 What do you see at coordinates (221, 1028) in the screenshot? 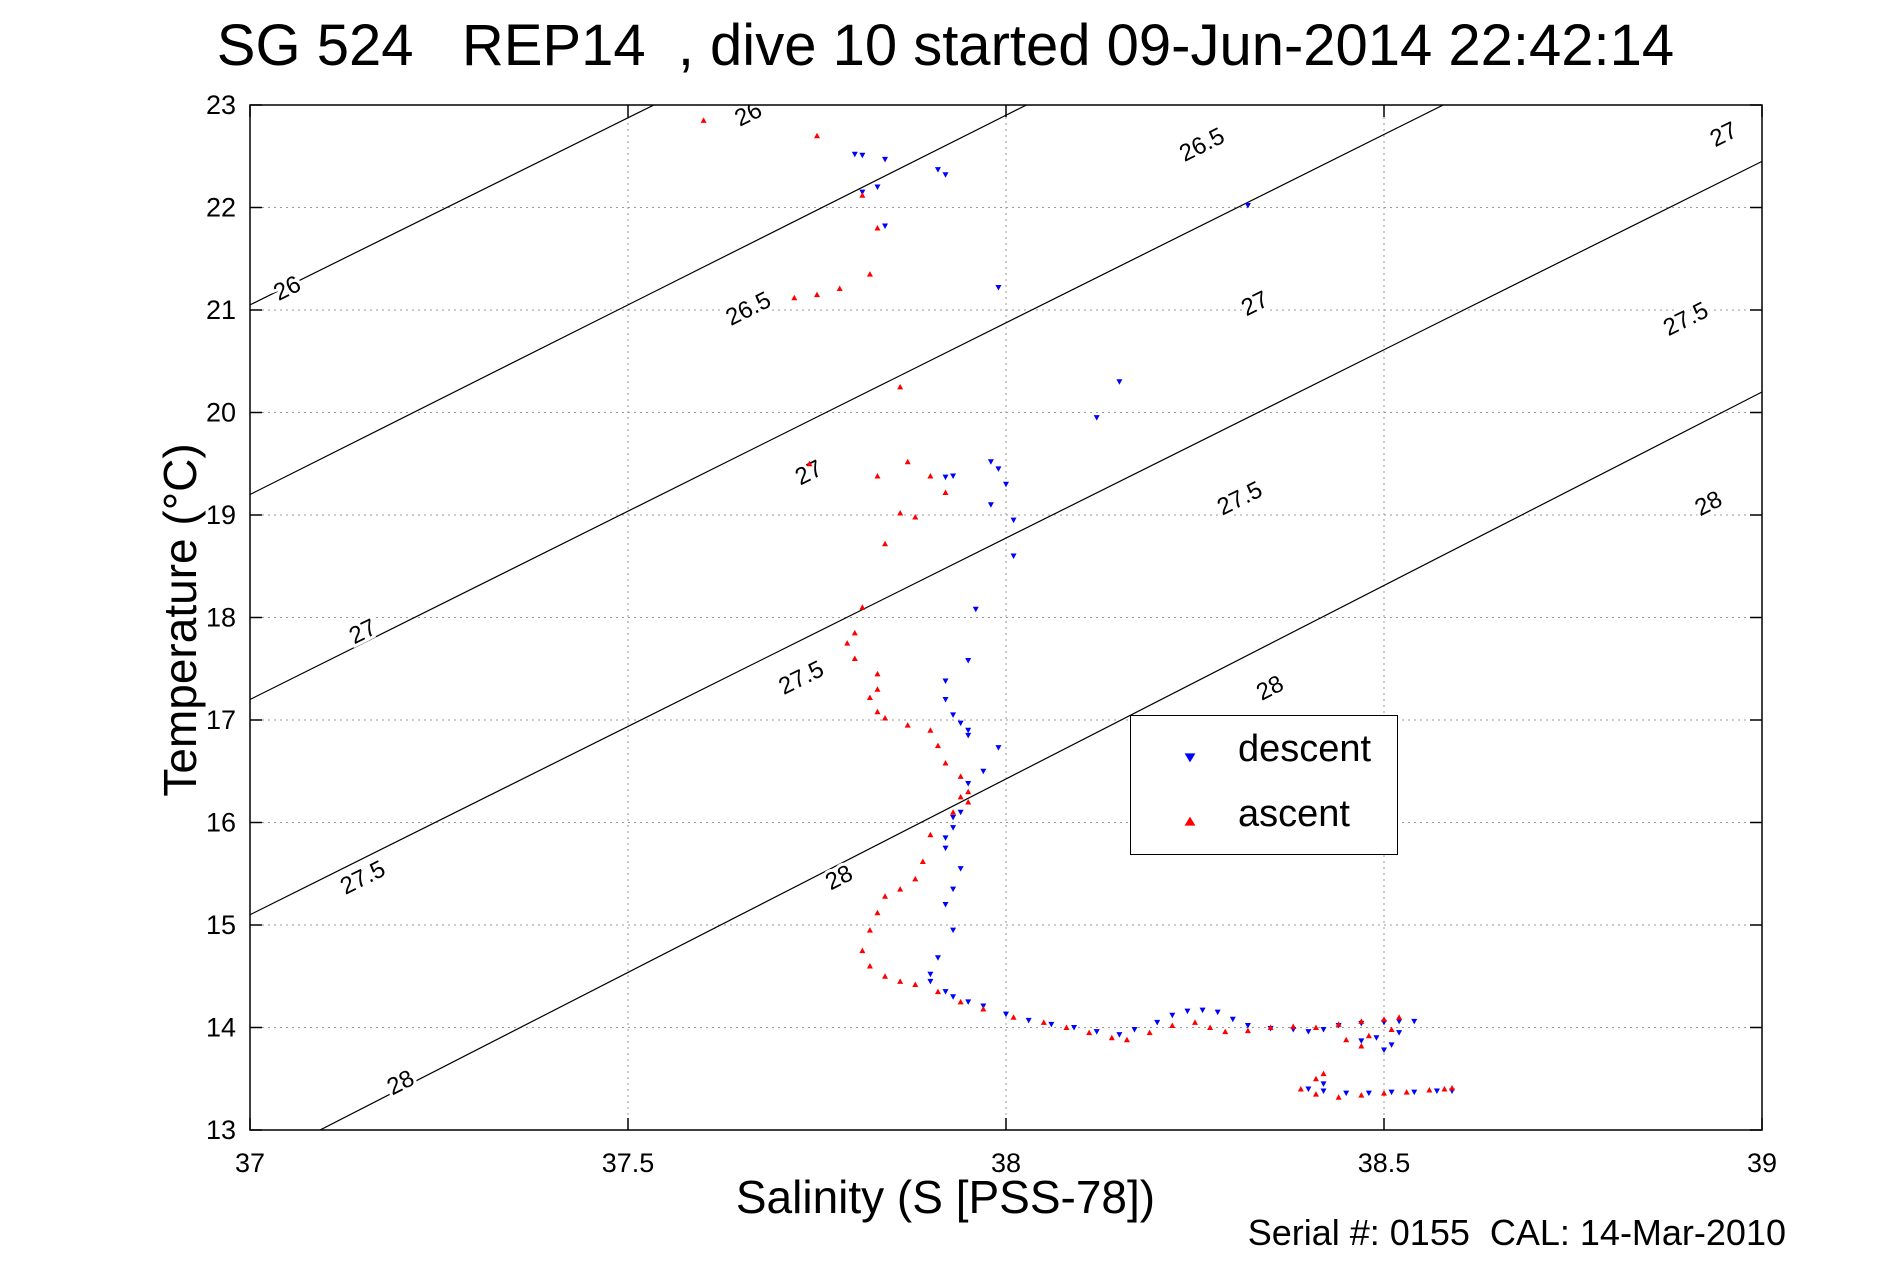
I see `y-tick-label: 14` at bounding box center [221, 1028].